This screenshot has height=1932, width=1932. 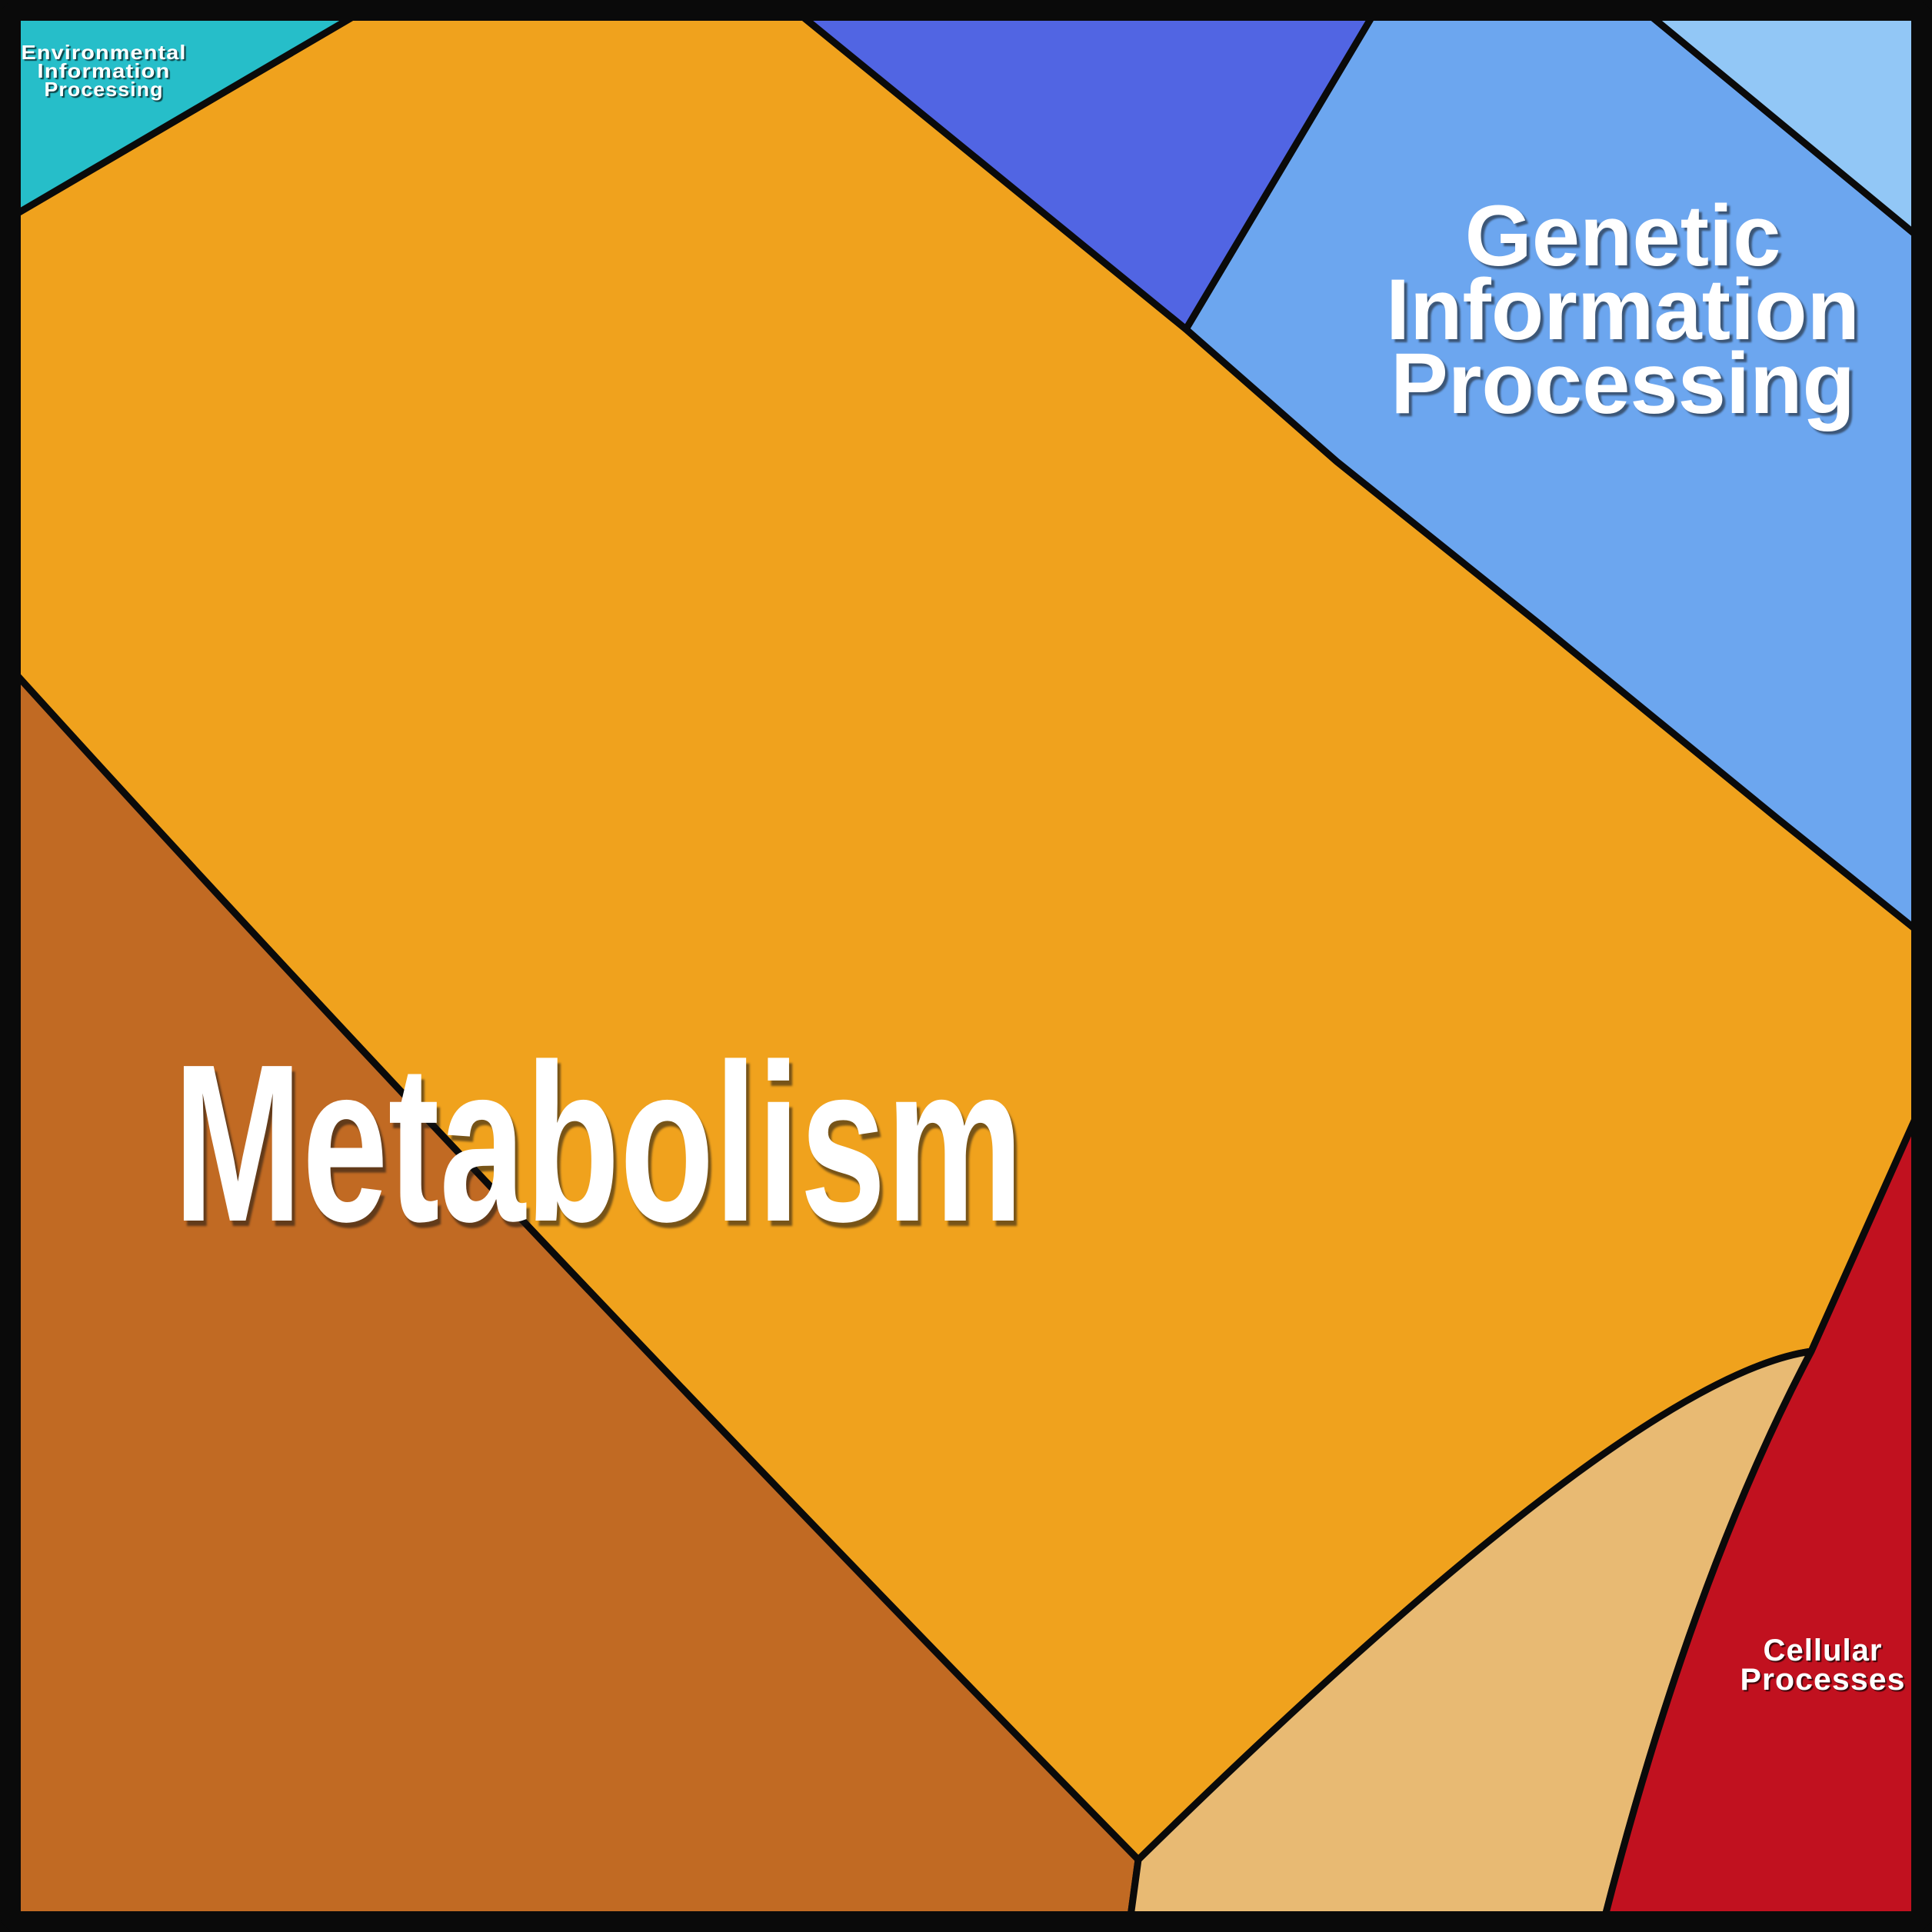 What do you see at coordinates (1623, 309) in the screenshot?
I see `genetic-label-line-2: Information` at bounding box center [1623, 309].